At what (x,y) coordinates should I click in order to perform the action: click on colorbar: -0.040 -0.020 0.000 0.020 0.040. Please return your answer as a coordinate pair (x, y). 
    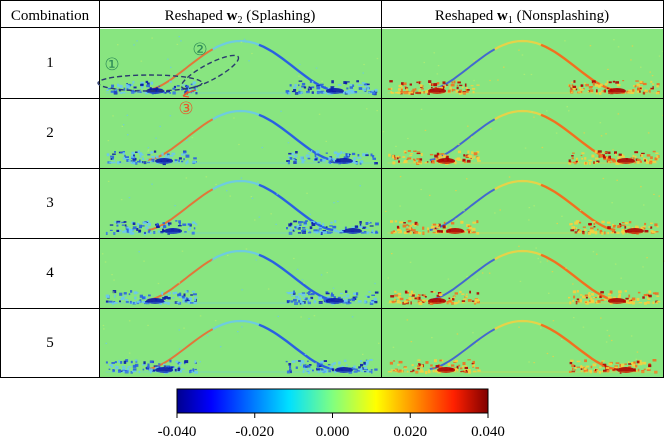
    Looking at the image, I should click on (331, 414).